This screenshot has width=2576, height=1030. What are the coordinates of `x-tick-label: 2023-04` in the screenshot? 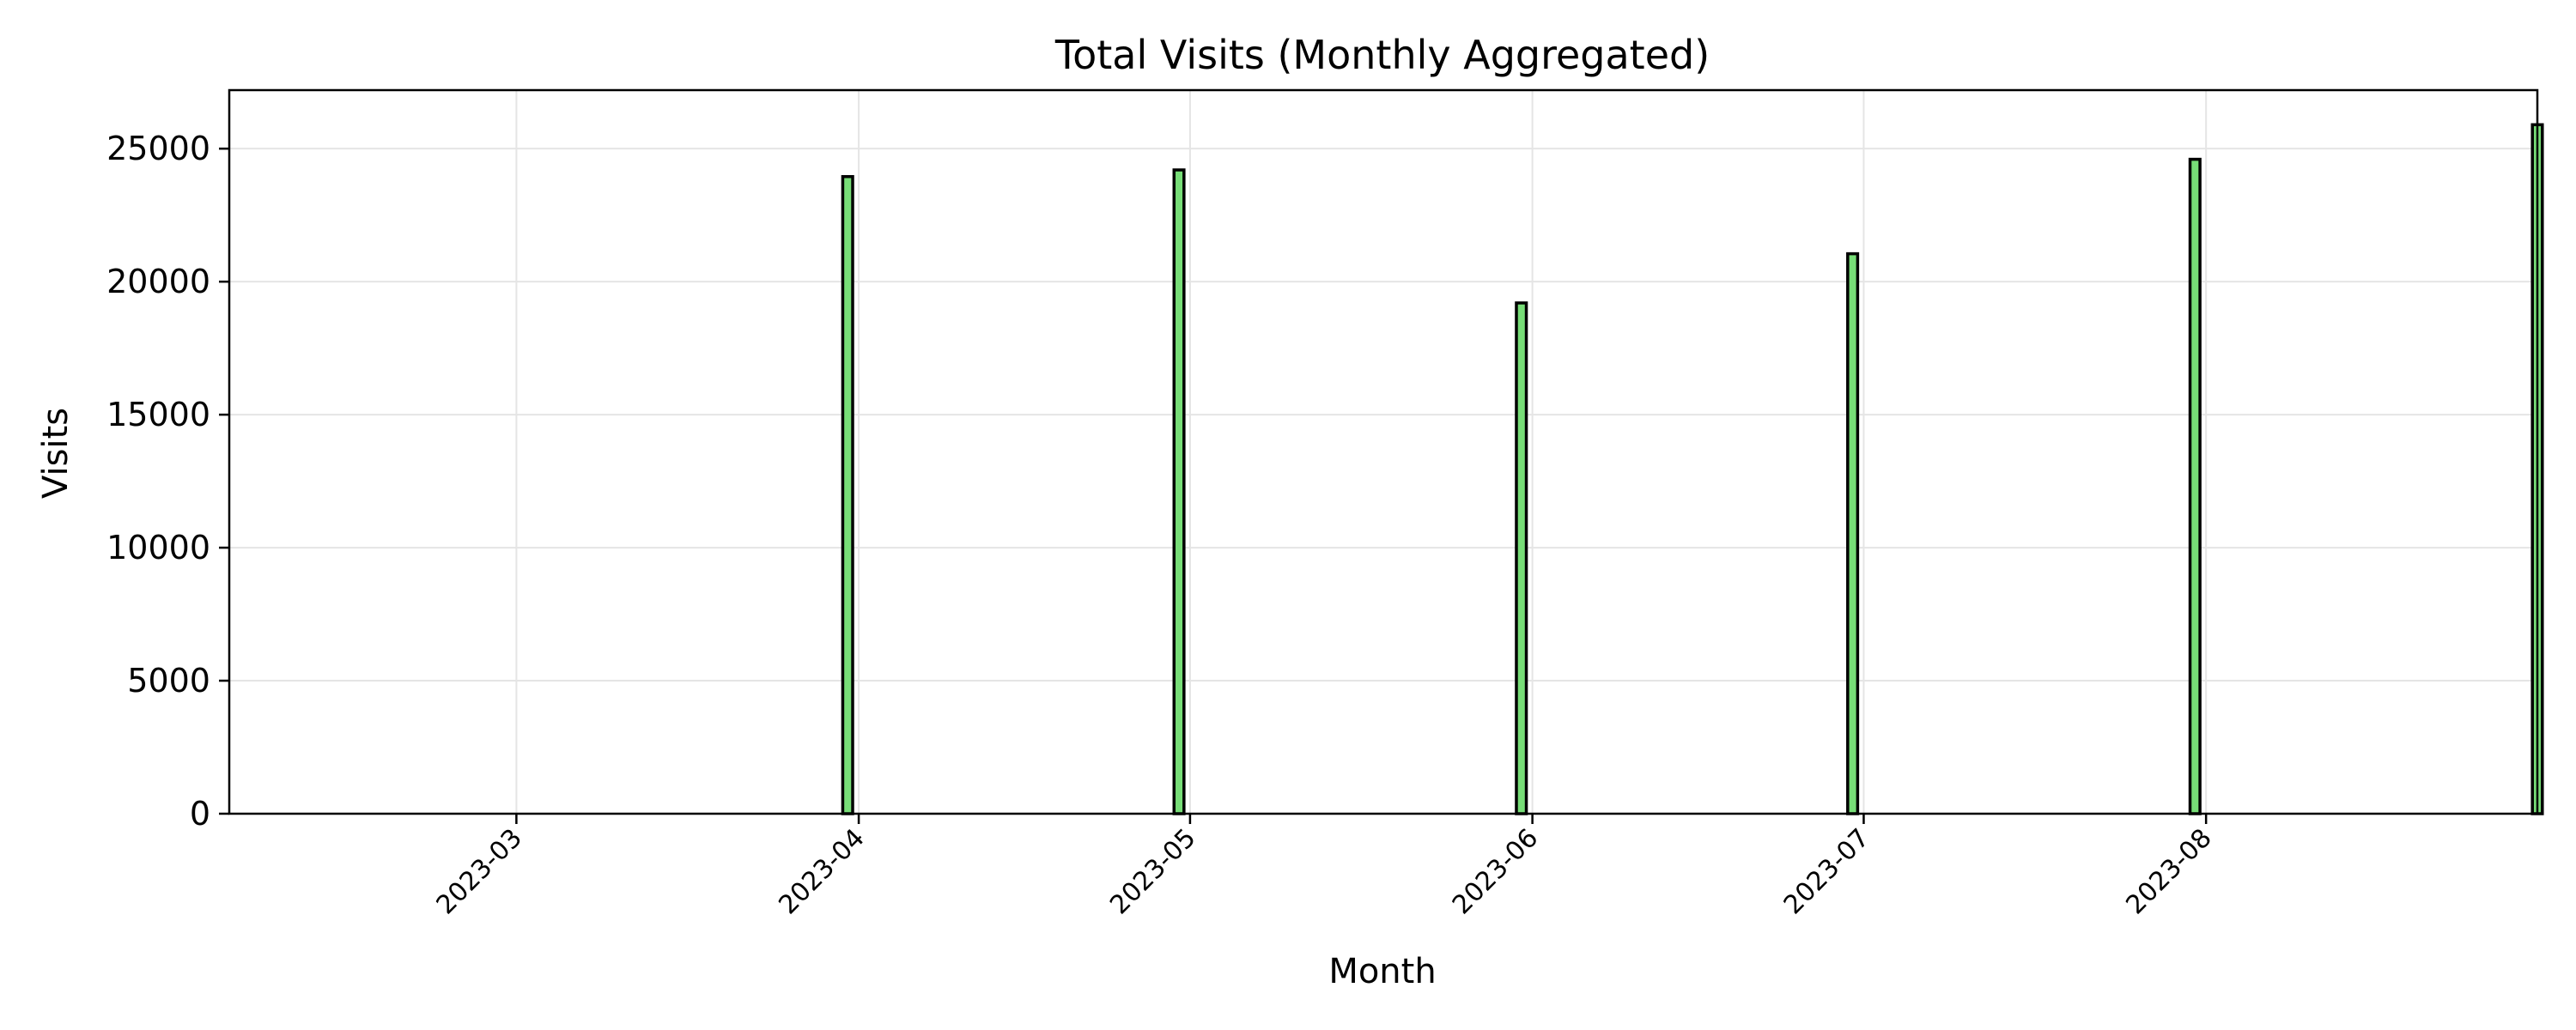 It's located at (821, 871).